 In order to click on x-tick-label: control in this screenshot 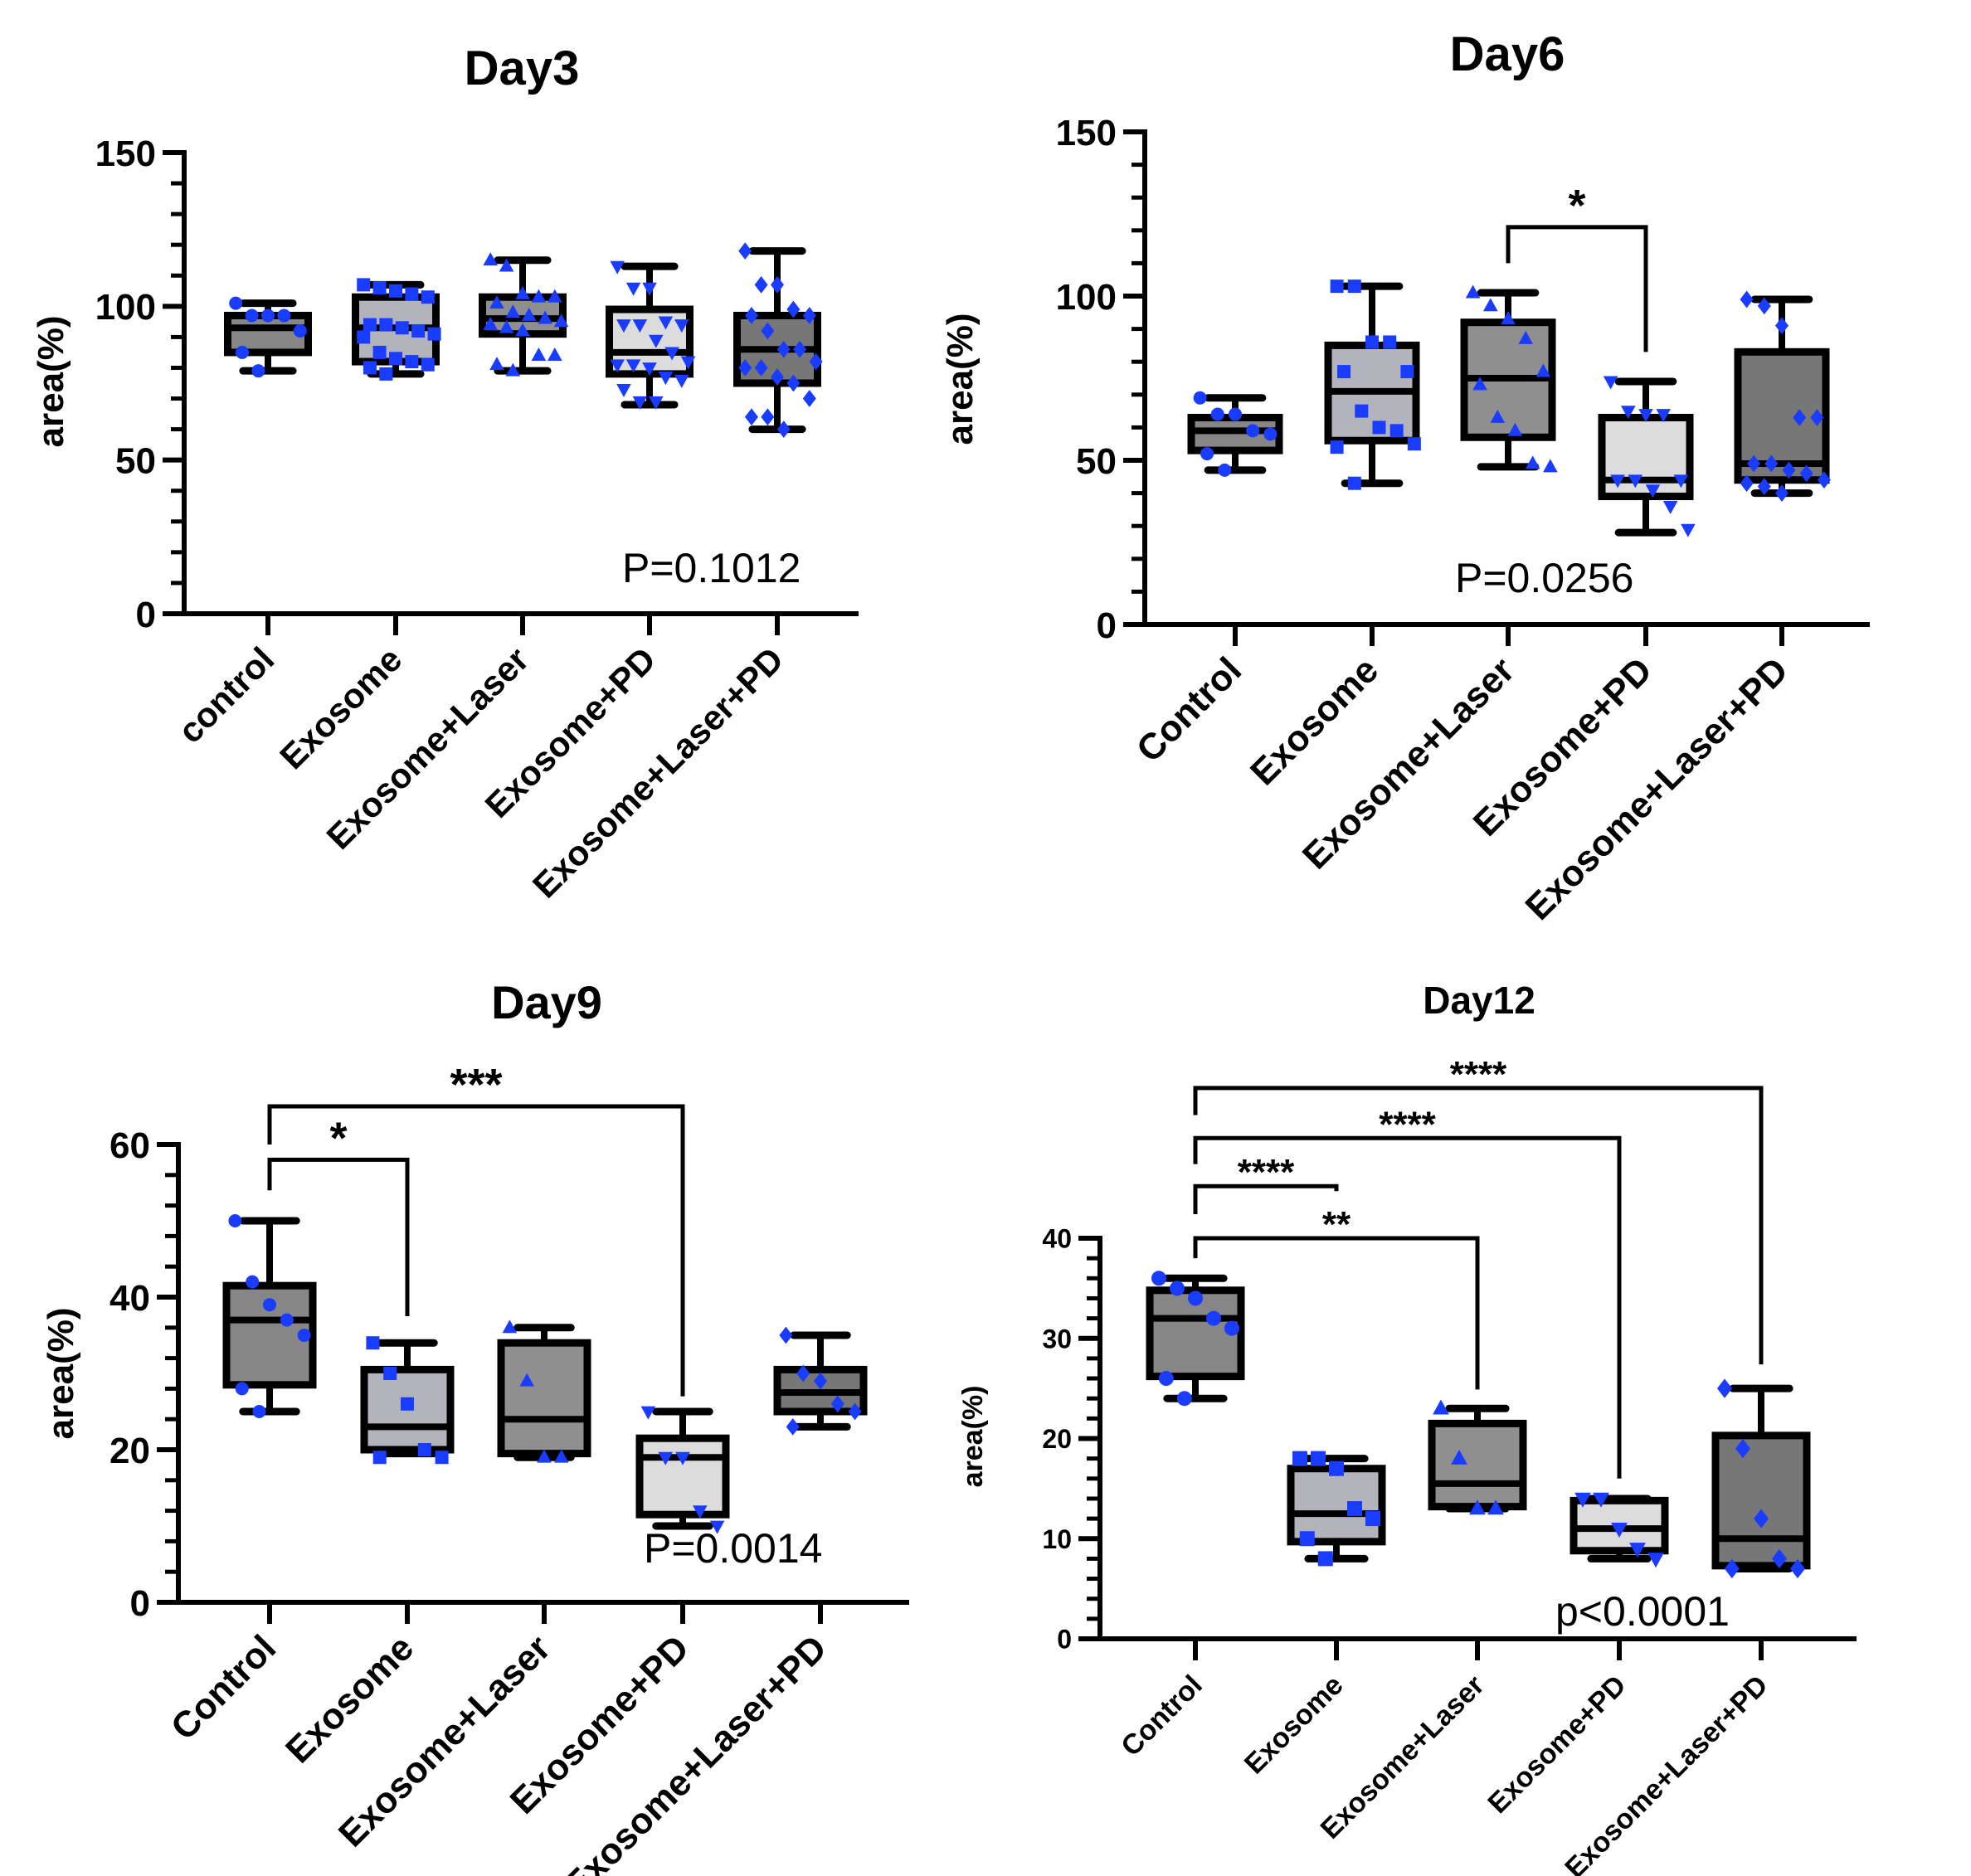, I will do `click(226, 695)`.